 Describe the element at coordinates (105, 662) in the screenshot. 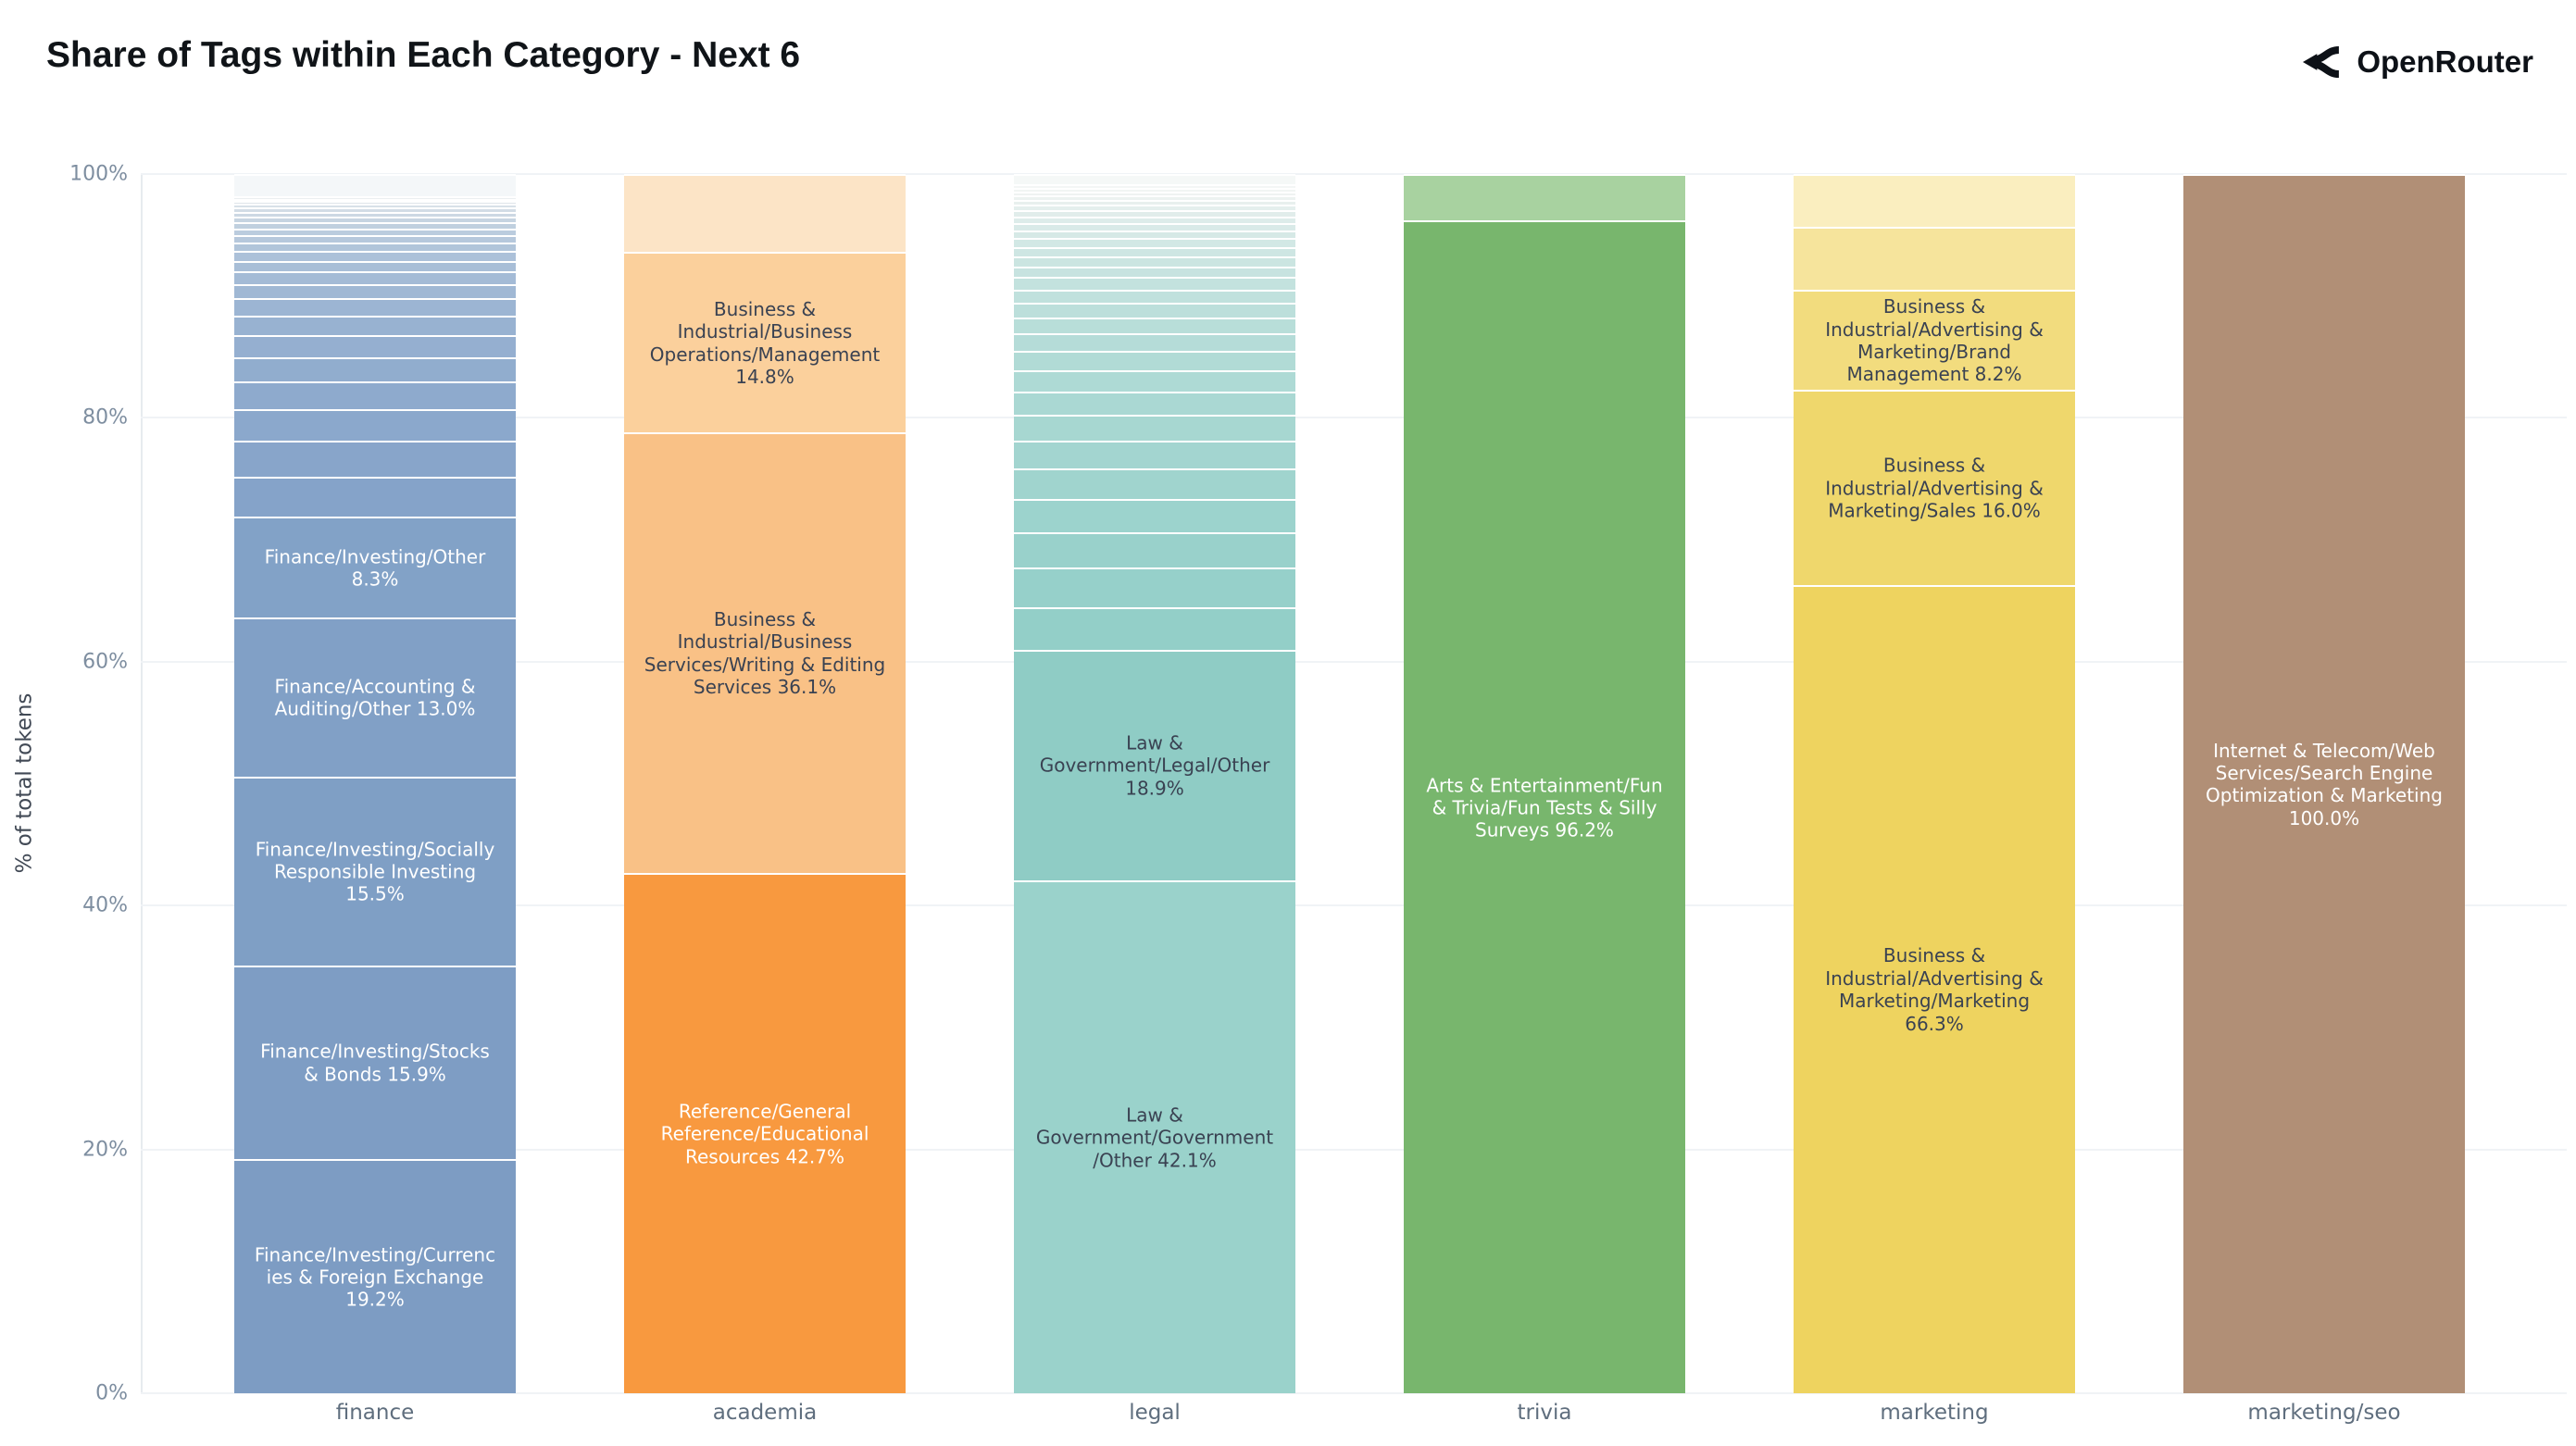

I see `y-tick-label: 60%` at that location.